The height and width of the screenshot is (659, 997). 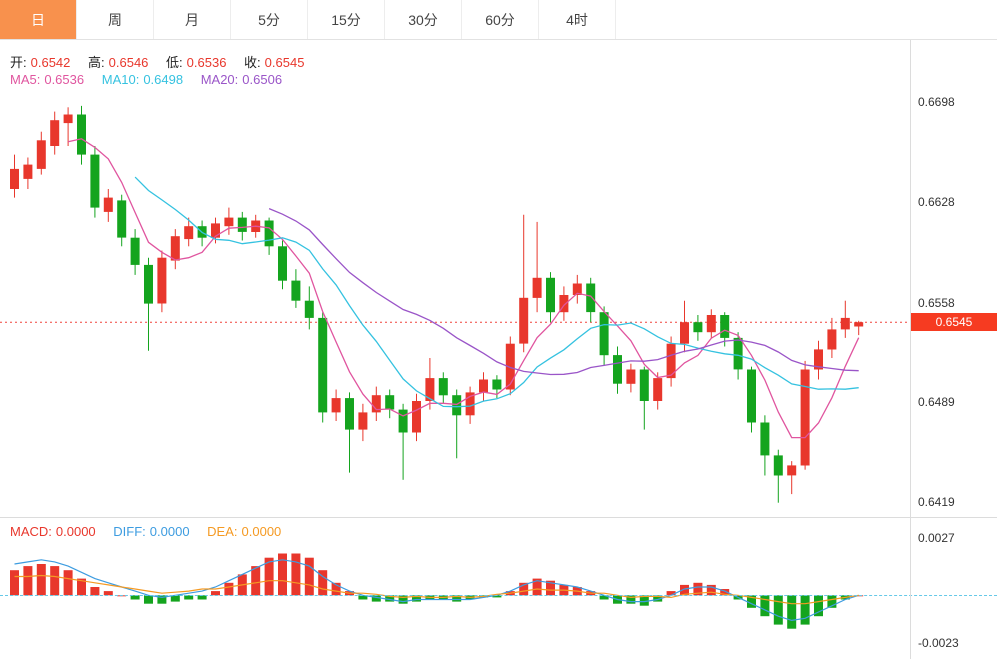 I want to click on open-label: 开:, so click(x=18, y=62).